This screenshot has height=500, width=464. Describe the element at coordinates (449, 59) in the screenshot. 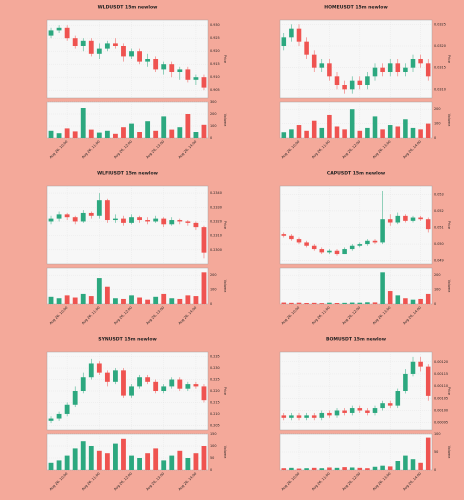

I see `y-axis-label: Price` at that location.